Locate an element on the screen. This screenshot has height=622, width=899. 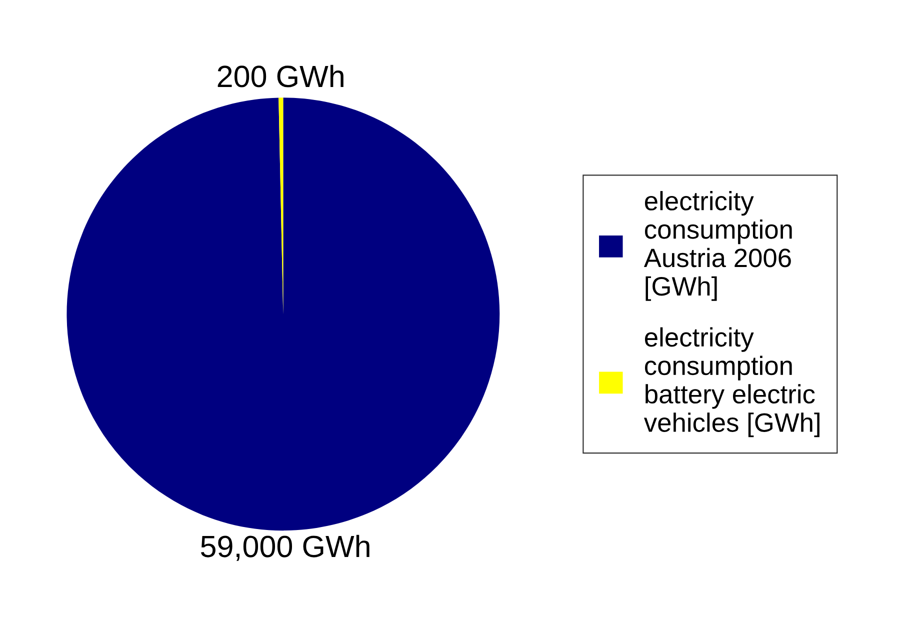
data-label: 59,000 GWh is located at coordinates (285, 547).